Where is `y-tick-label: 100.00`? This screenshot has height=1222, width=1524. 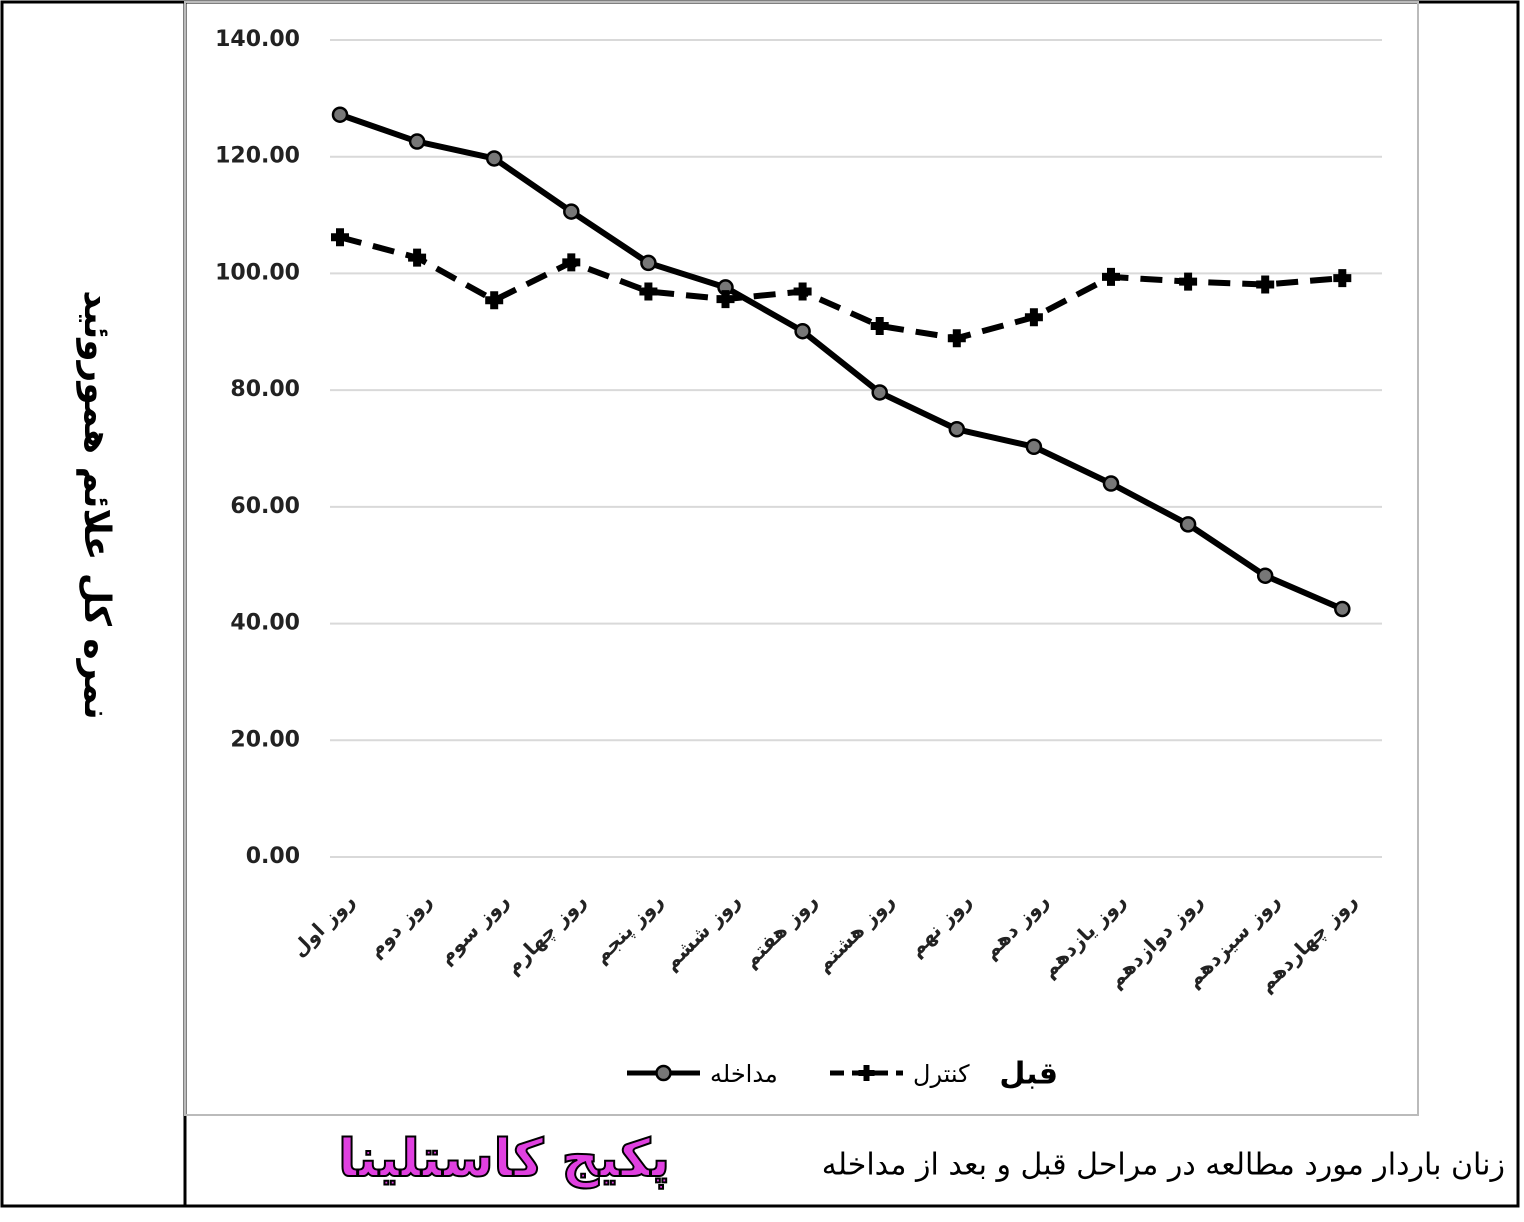
y-tick-label: 100.00 is located at coordinates (257, 272).